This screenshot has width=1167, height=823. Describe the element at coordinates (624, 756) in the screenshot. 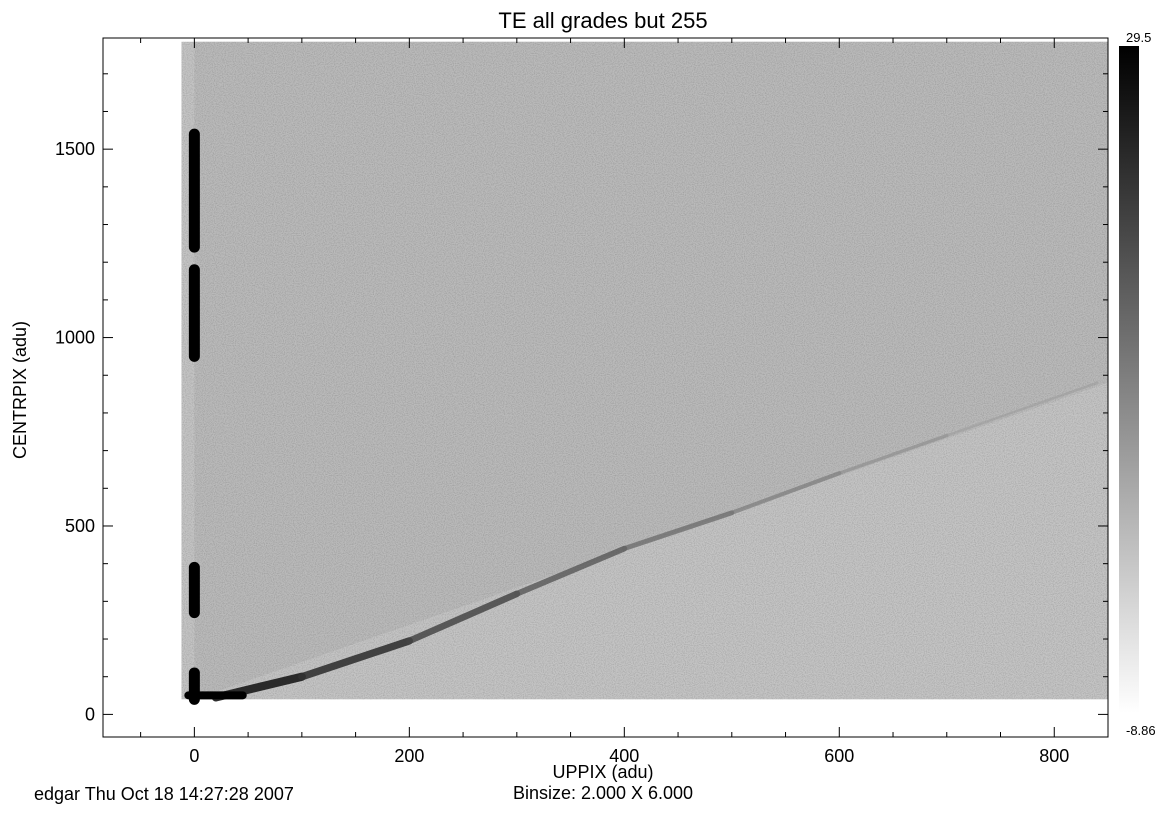

I see `x-tick-label: 400` at that location.